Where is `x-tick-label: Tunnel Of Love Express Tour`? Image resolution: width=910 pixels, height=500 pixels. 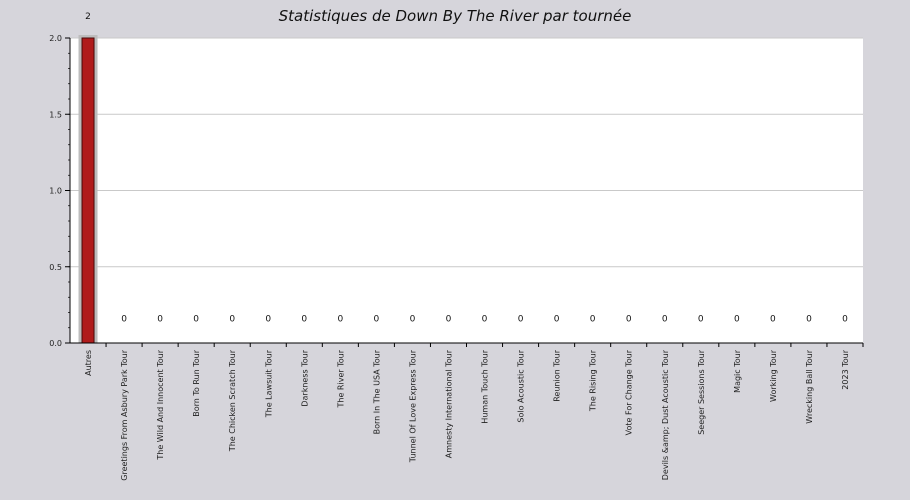
x-tick-label: Tunnel Of Love Express Tour is located at coordinates (412, 406).